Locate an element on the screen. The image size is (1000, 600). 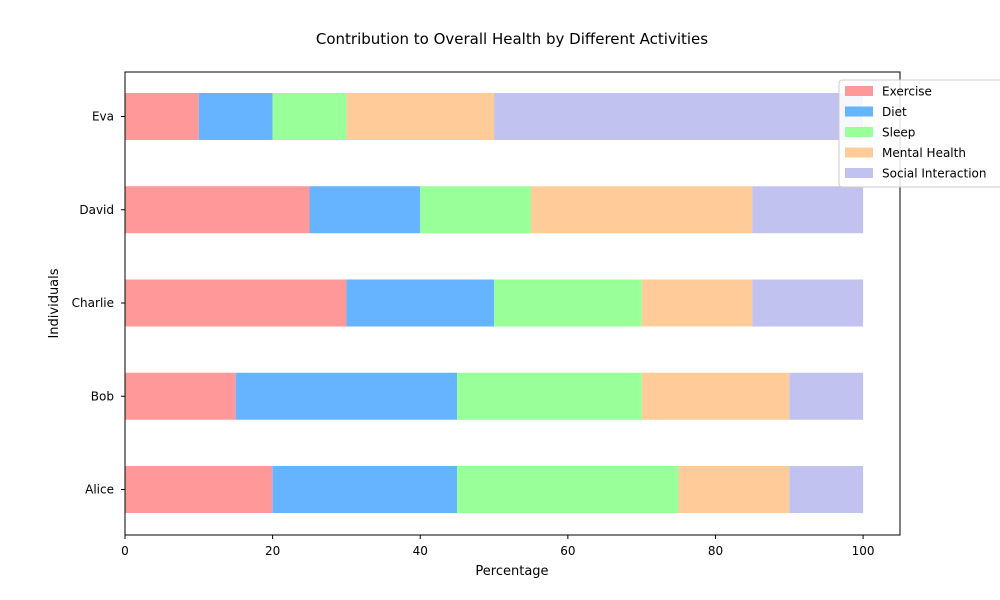
bar-eva-diet is located at coordinates (235, 116).